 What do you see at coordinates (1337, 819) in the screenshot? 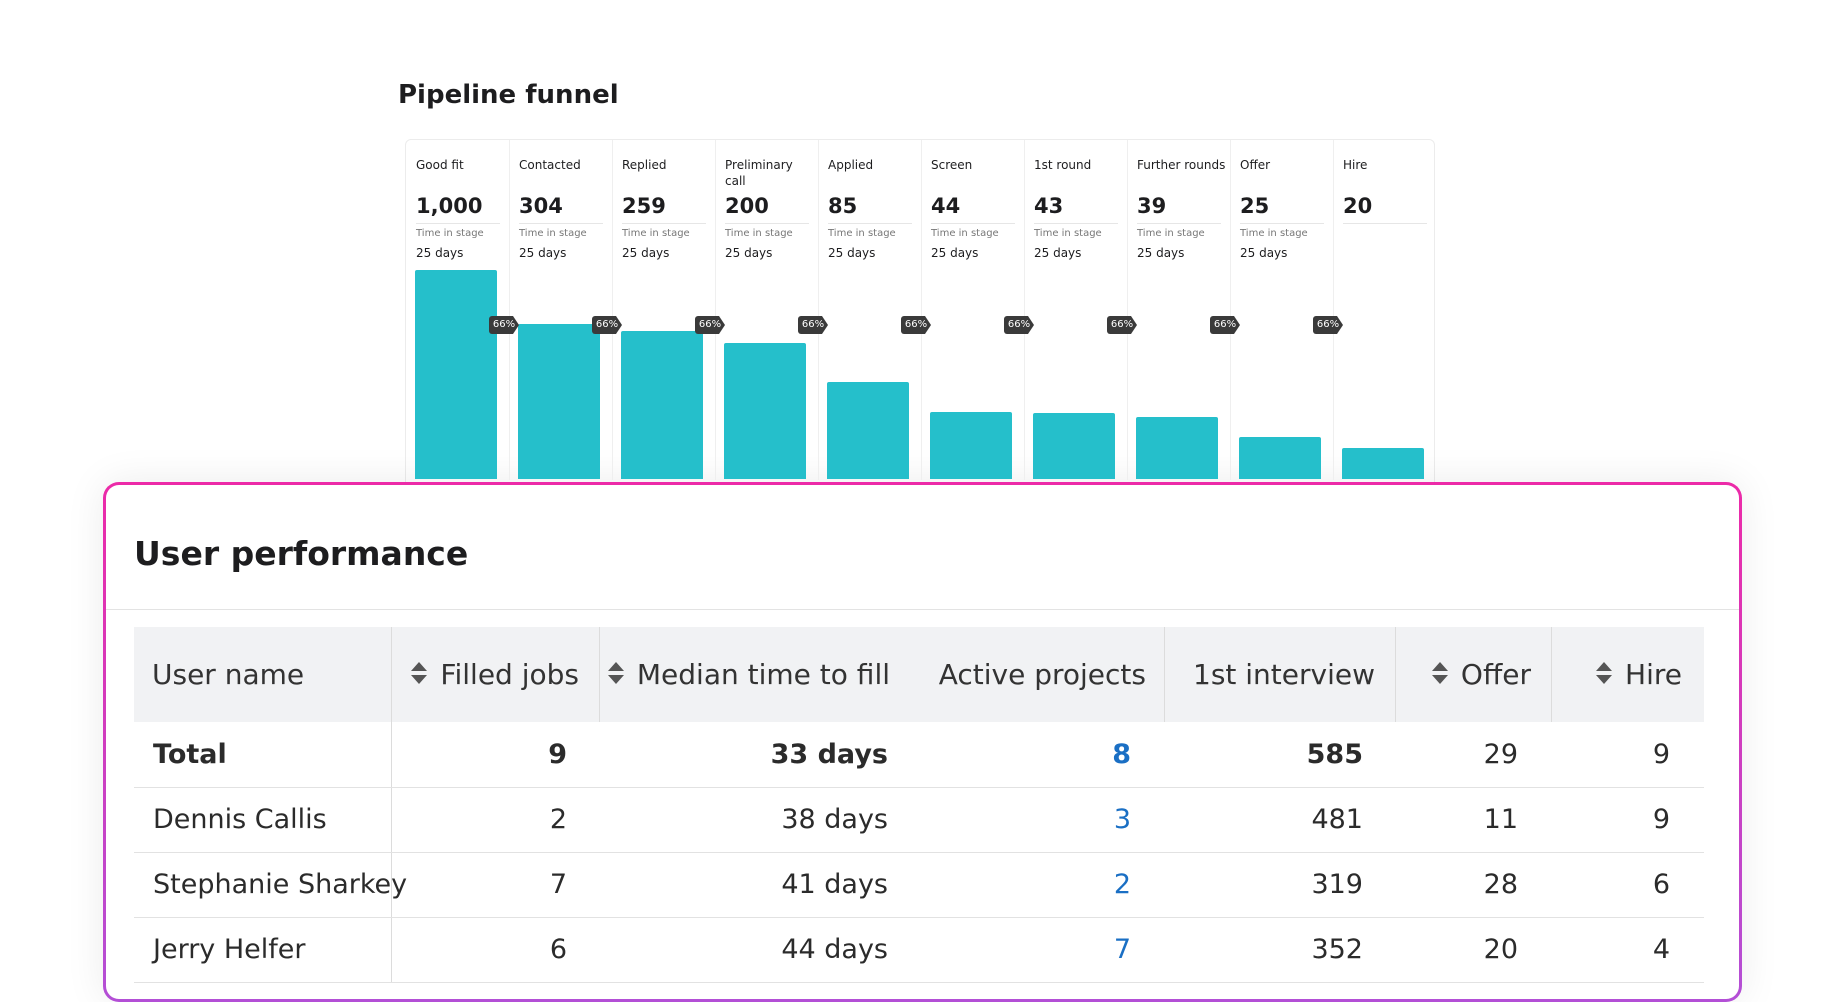
I see `table-cell: 481` at bounding box center [1337, 819].